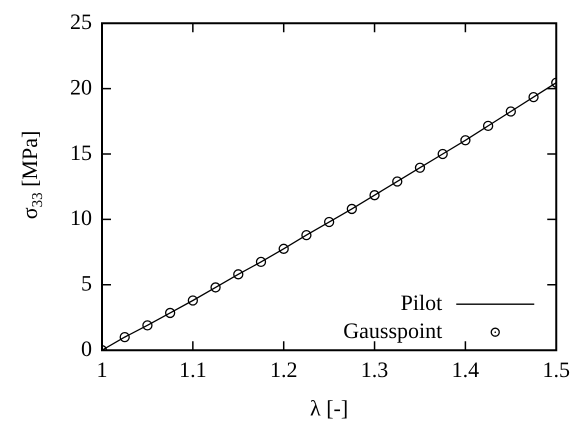 This screenshot has width=578, height=431. Describe the element at coordinates (284, 369) in the screenshot. I see `x-tick-label: 1.2` at that location.